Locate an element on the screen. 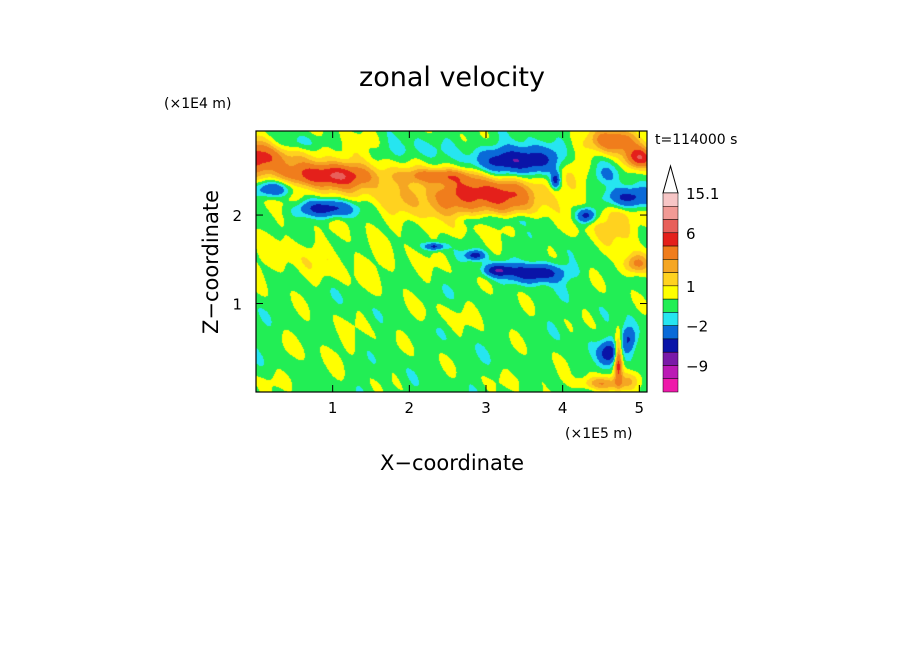  colorbar-overflow-arrow is located at coordinates (670, 179).